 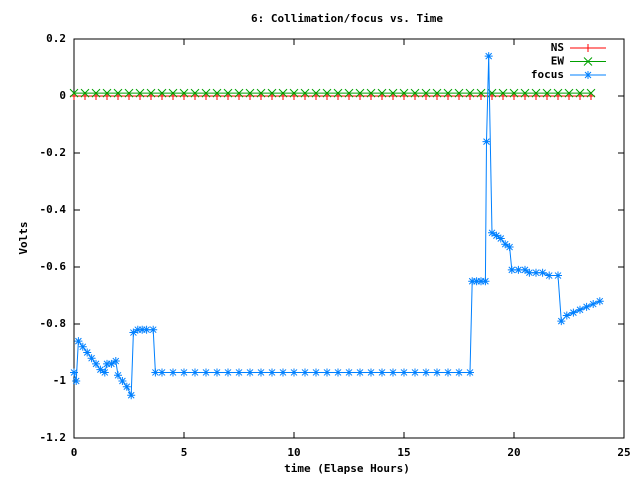 I want to click on y-axis-label: Volts, so click(x=23, y=237).